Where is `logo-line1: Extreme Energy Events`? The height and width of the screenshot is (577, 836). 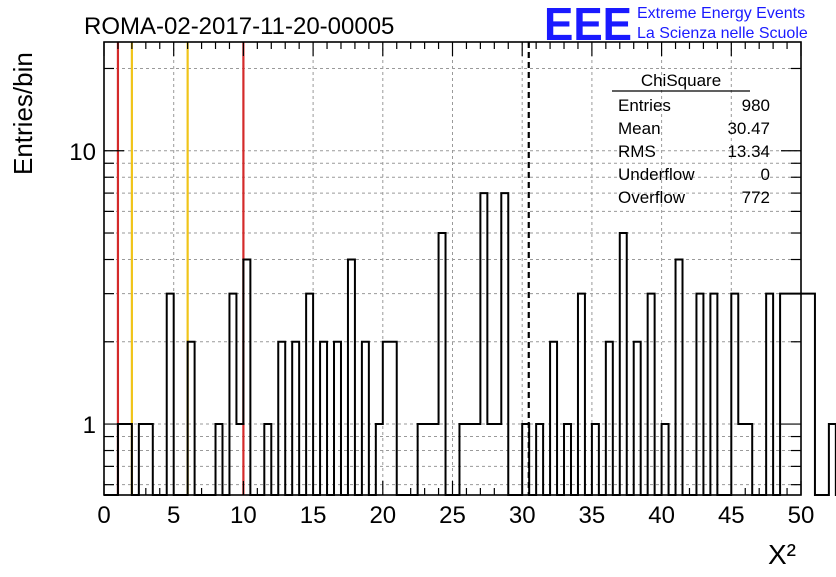 logo-line1: Extreme Energy Events is located at coordinates (721, 13).